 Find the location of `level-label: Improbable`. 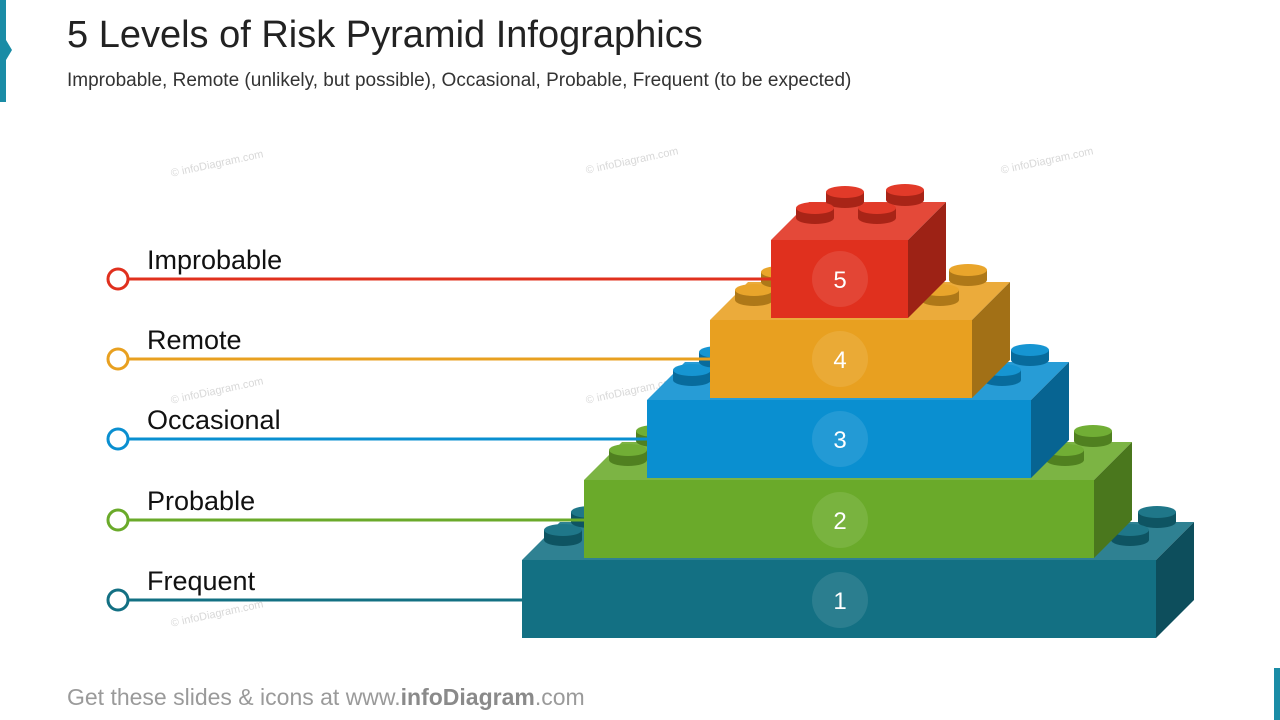

level-label: Improbable is located at coordinates (214, 260).